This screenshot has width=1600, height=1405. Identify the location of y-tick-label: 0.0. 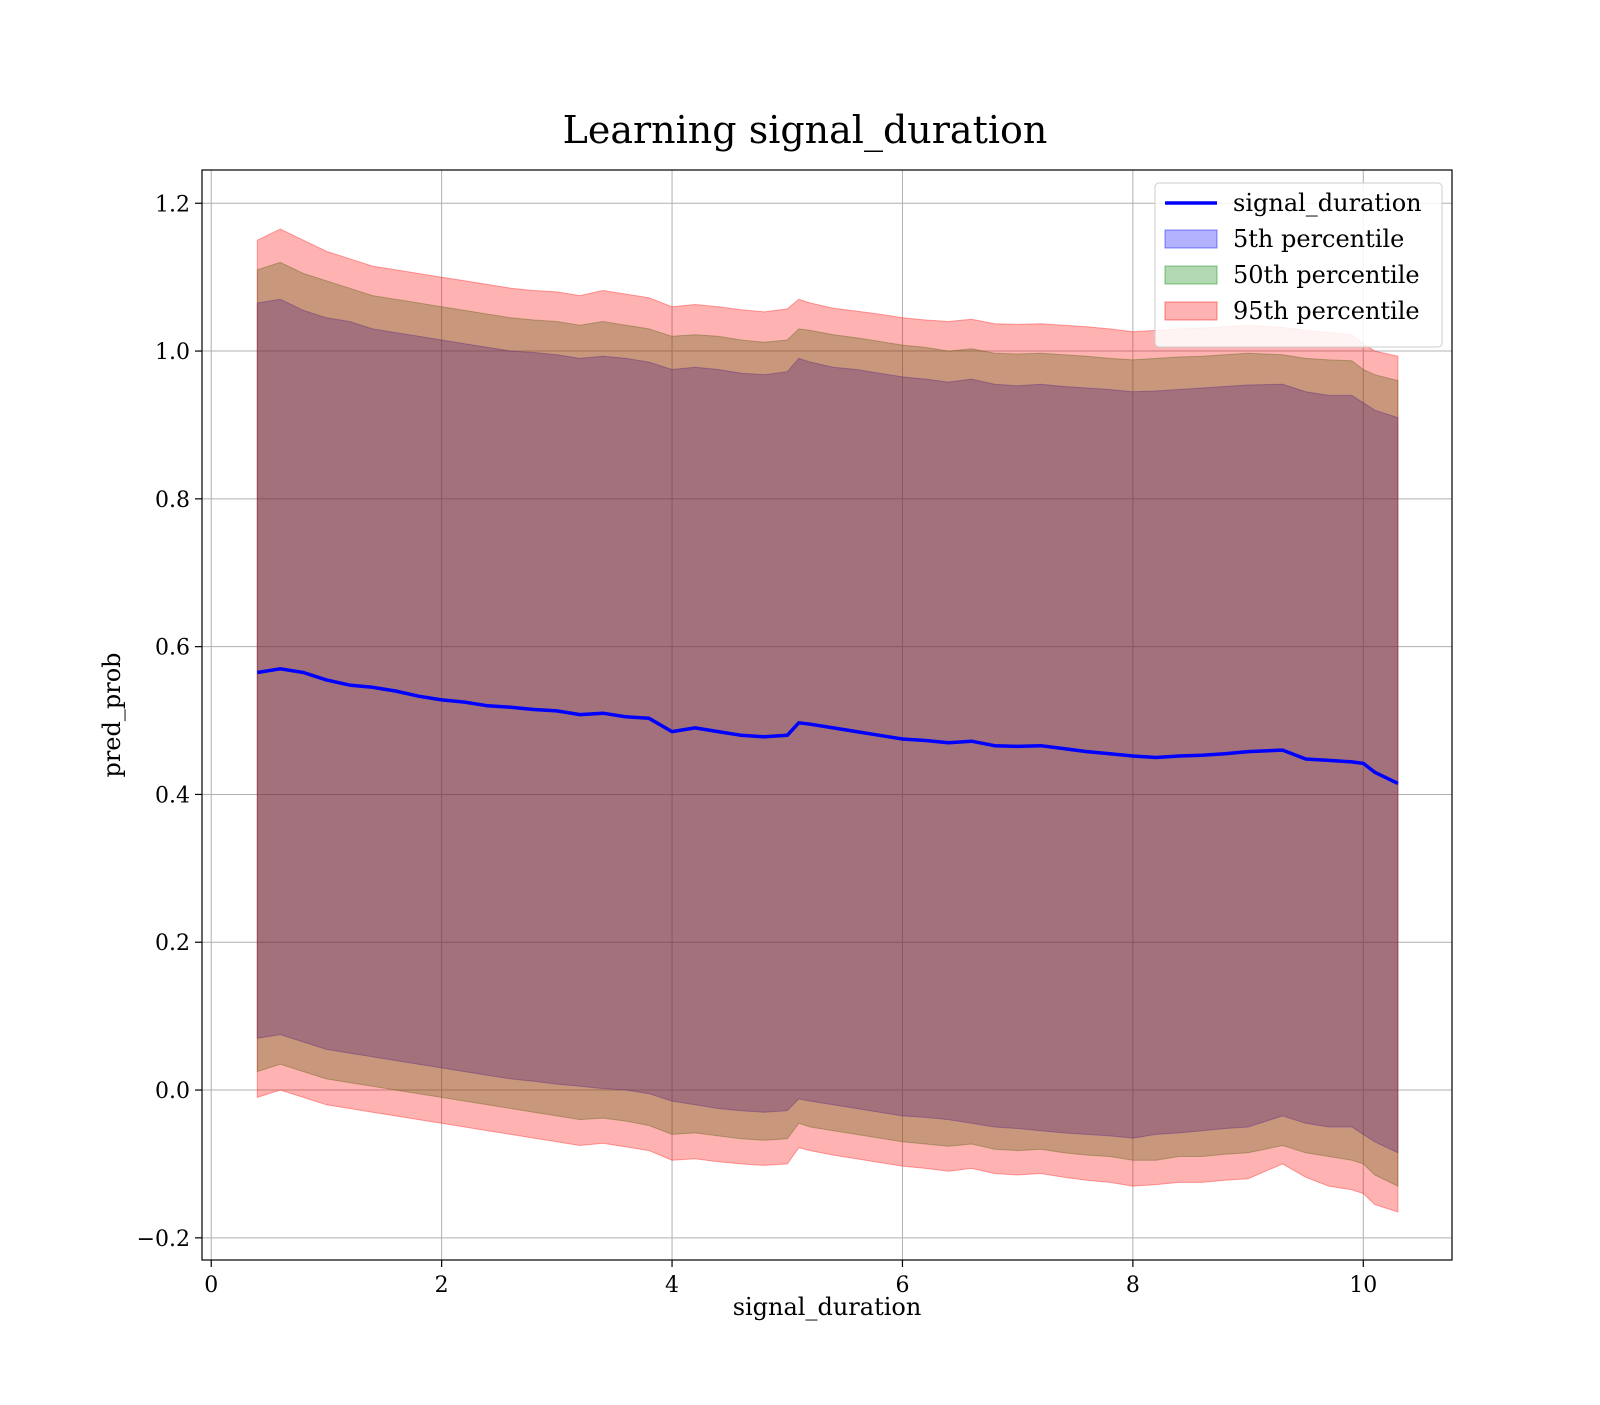
(172, 1091).